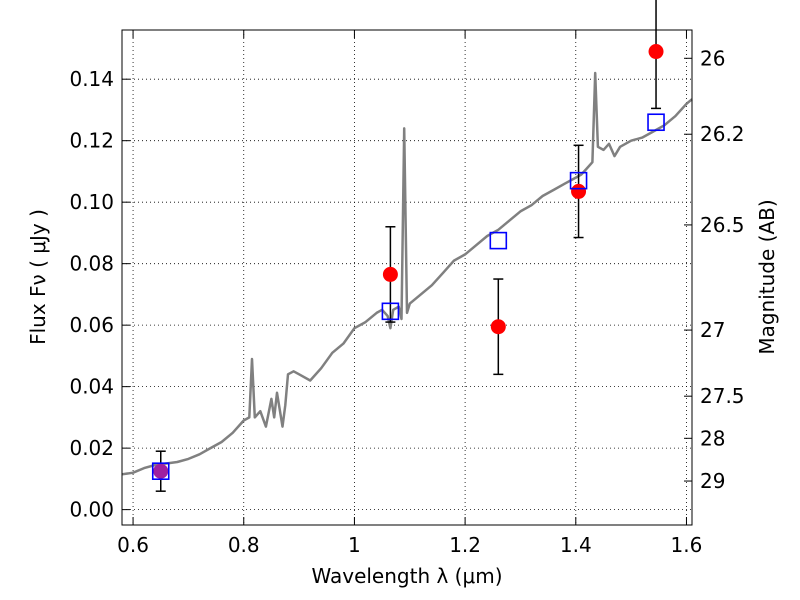  What do you see at coordinates (712, 438) in the screenshot?
I see `right-tick-label: 28` at bounding box center [712, 438].